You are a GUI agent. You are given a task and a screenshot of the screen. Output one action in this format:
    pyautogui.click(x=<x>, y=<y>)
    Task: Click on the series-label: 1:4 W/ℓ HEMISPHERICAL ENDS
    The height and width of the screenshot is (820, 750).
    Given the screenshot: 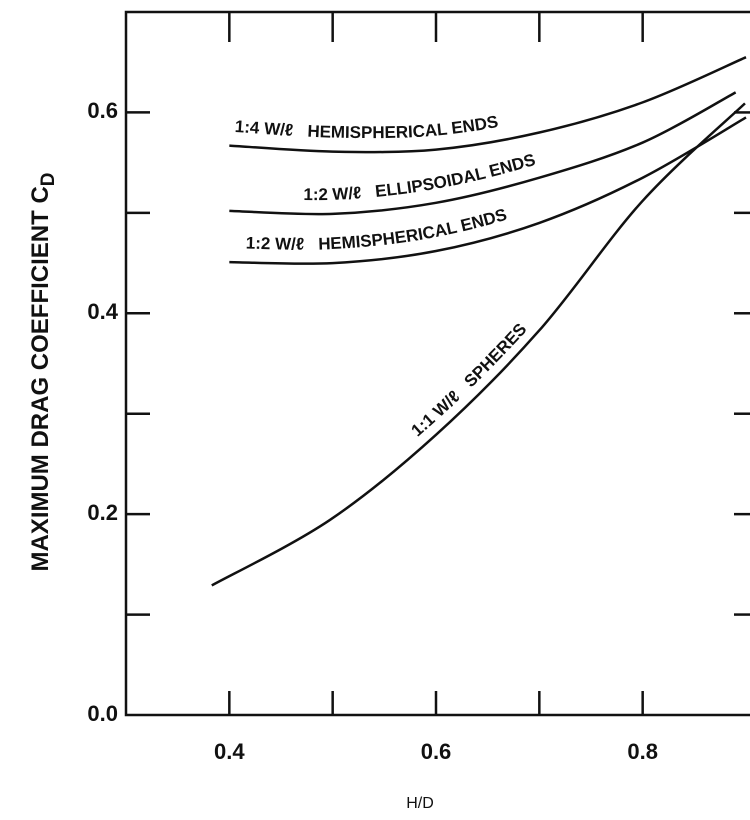 What is the action you would take?
    pyautogui.click(x=366, y=127)
    